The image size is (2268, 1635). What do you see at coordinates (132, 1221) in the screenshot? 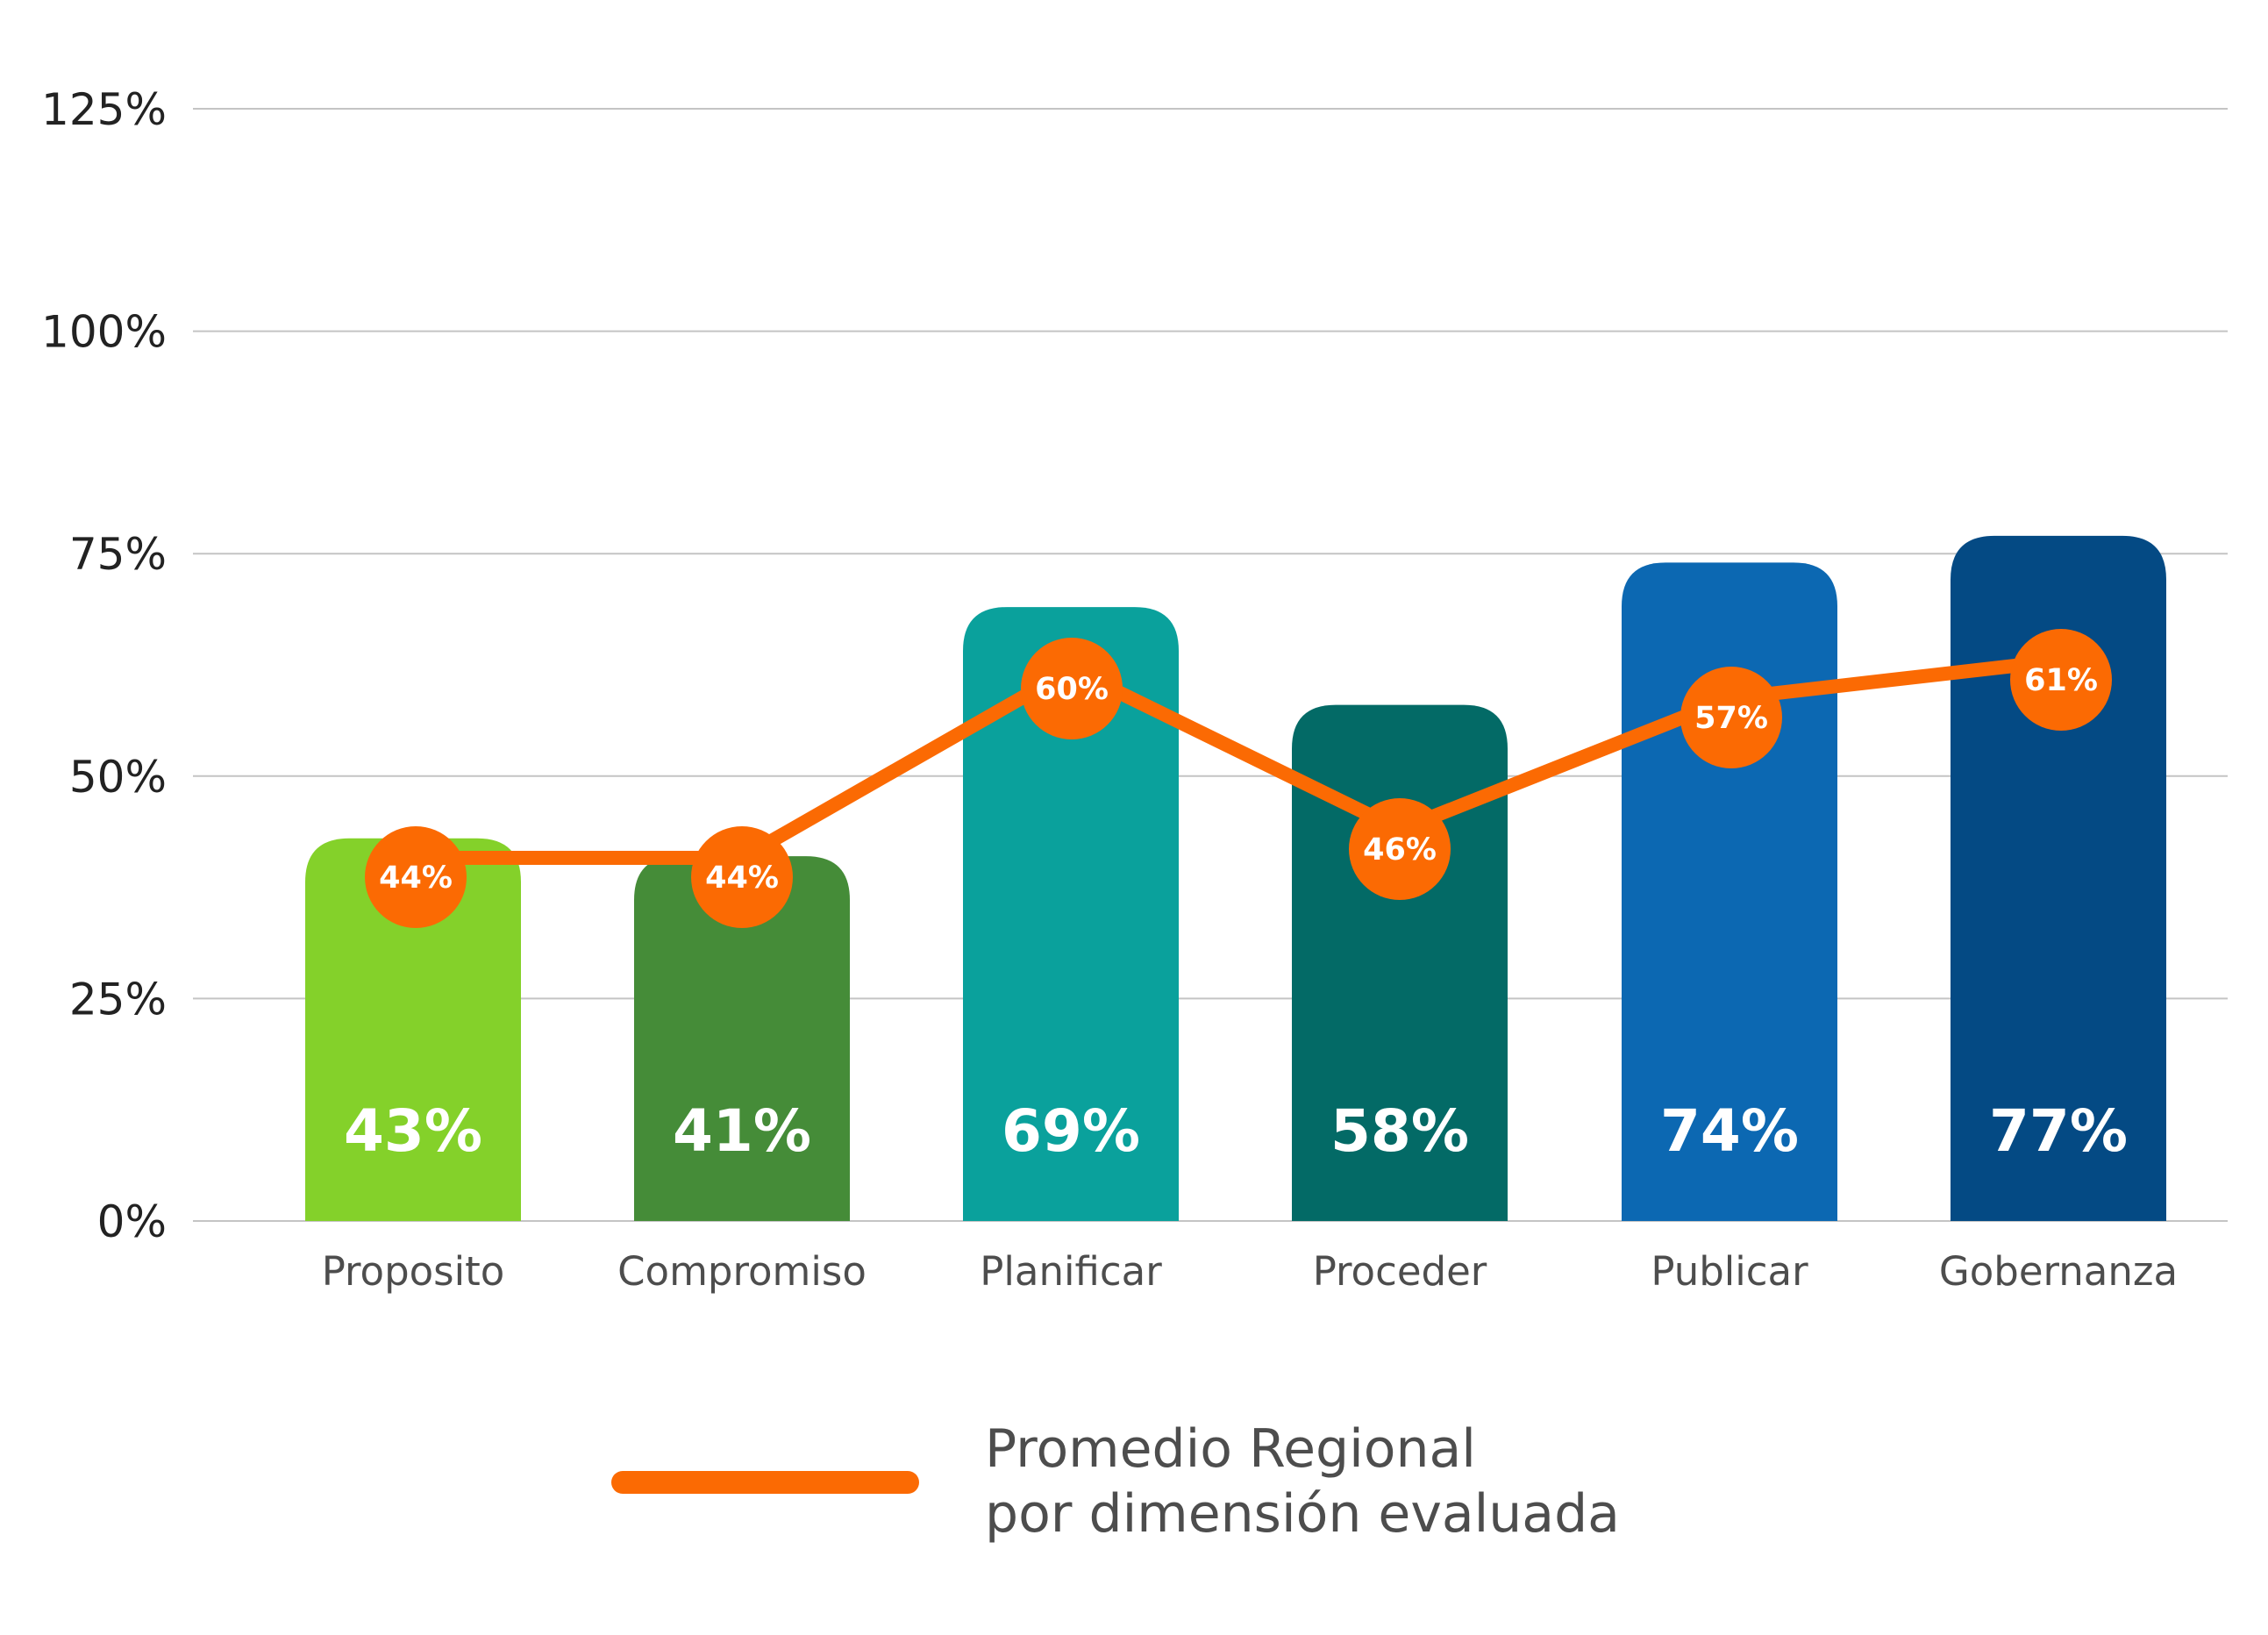
I see `y-tick-label: 0%` at bounding box center [132, 1221].